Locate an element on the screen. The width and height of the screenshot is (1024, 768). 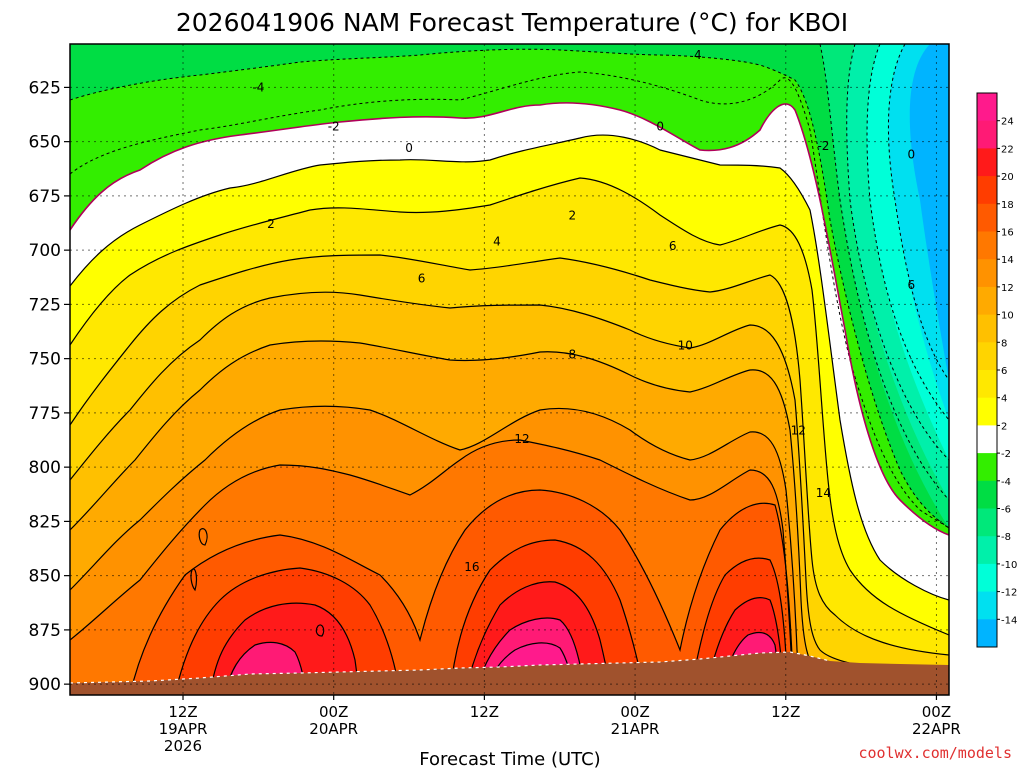
contour-label: -4 is located at coordinates (258, 87).